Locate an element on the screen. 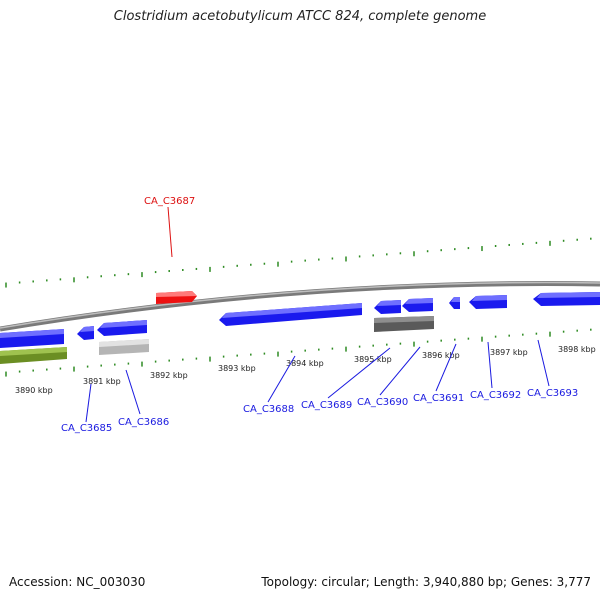 This screenshot has width=600, height=600. ruler-label-3897: 3897 kbp is located at coordinates (509, 352).